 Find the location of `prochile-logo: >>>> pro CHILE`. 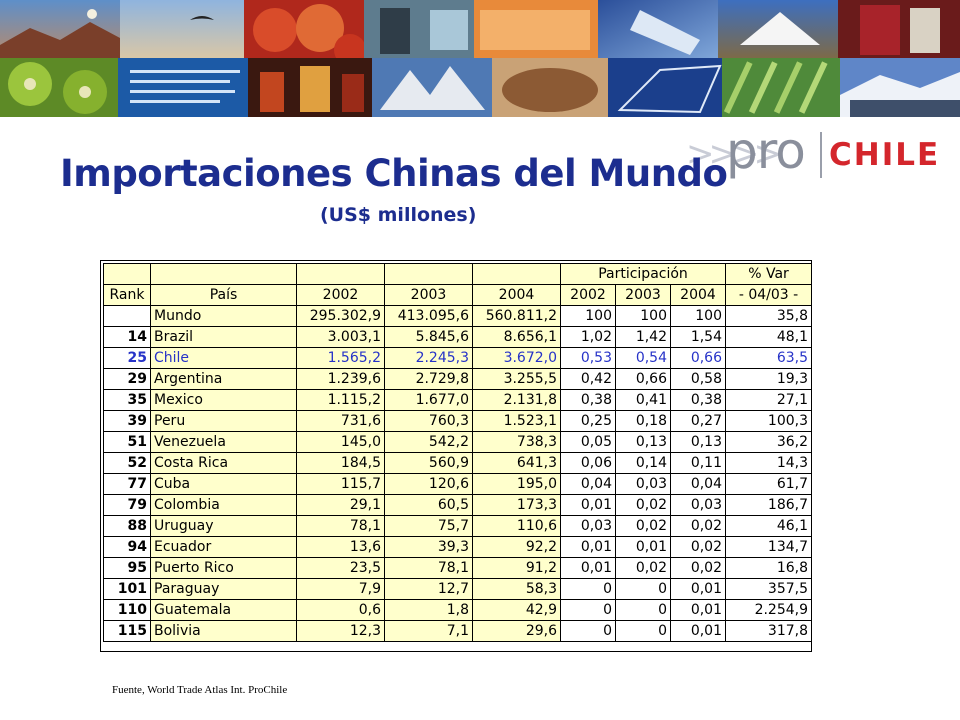

prochile-logo: >>>> pro CHILE is located at coordinates (816, 154).